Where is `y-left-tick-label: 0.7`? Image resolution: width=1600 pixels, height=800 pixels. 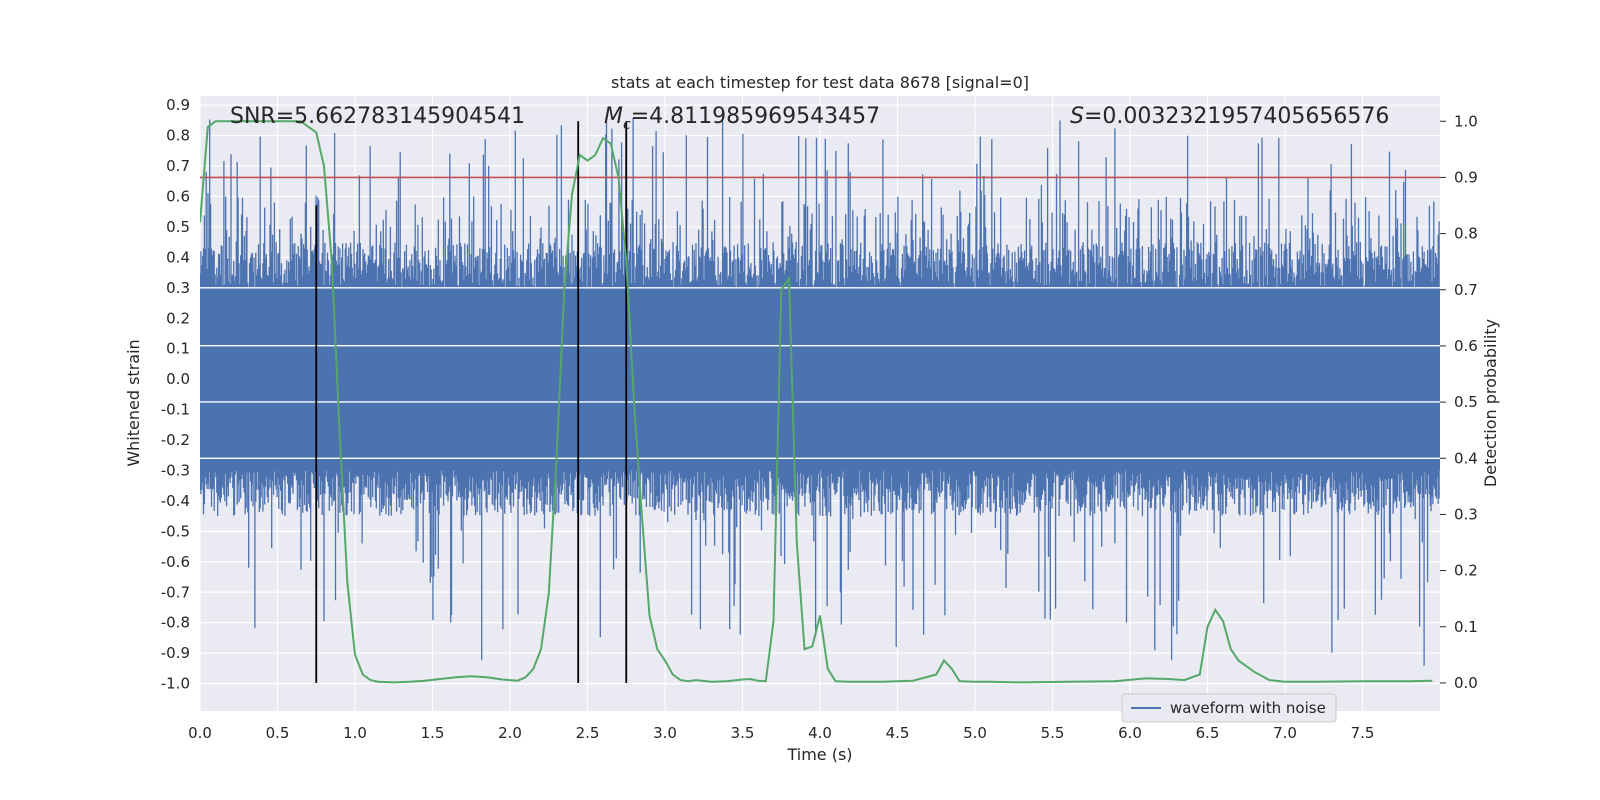 y-left-tick-label: 0.7 is located at coordinates (178, 166).